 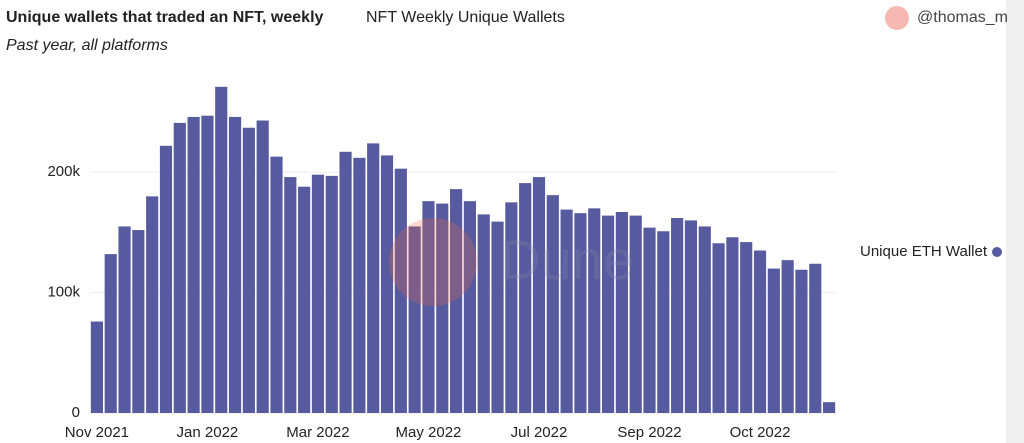 What do you see at coordinates (897, 18) in the screenshot?
I see `avatar` at bounding box center [897, 18].